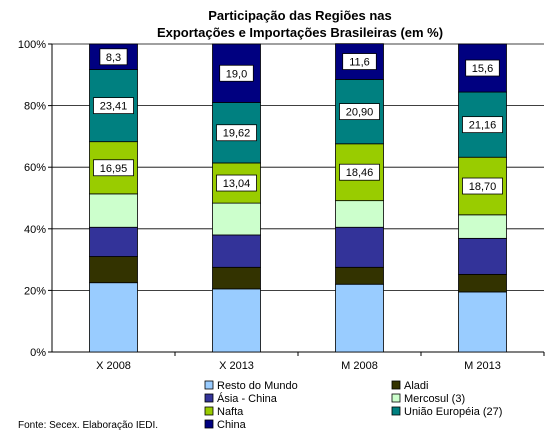  Describe the element at coordinates (113, 366) in the screenshot. I see `x-tick-label: X 2008` at that location.